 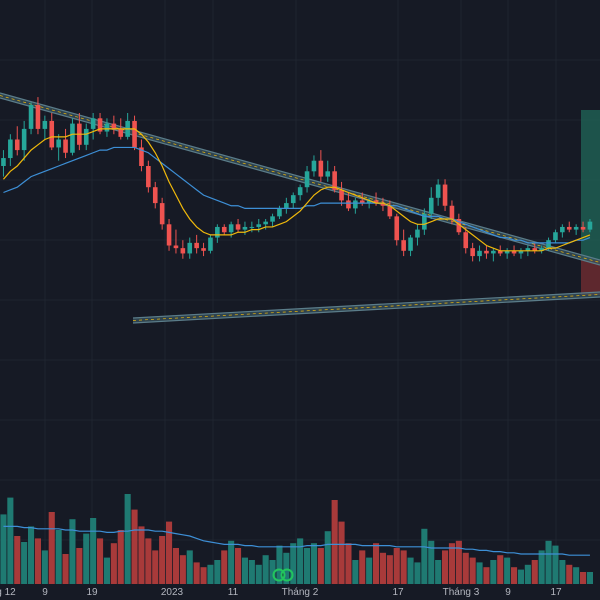 What do you see at coordinates (366, 310) in the screenshot?
I see `lower-trendline-edge-bottom` at bounding box center [366, 310].